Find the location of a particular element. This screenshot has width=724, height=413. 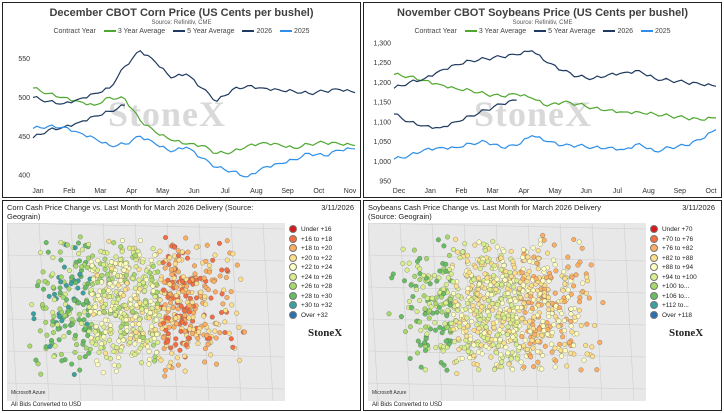

map-legend-label: +24 to +26 is located at coordinates (317, 277).